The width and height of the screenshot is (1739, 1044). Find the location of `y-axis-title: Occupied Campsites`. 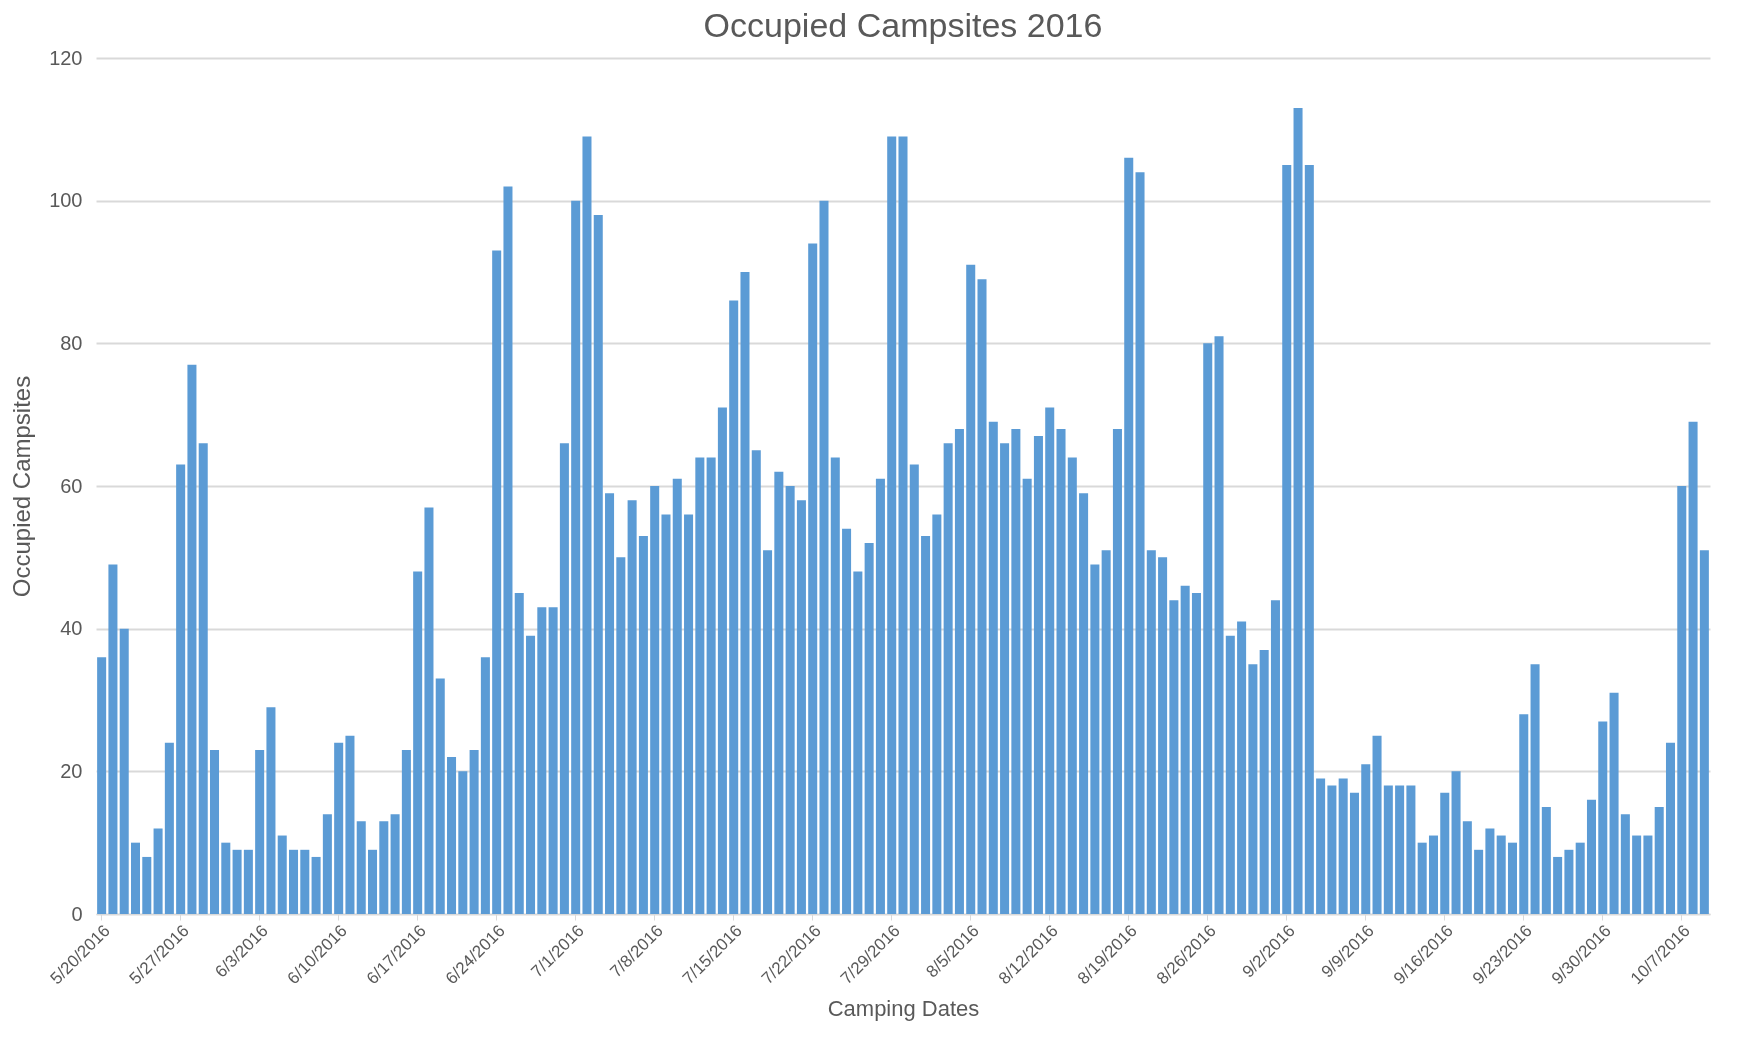

y-axis-title: Occupied Campsites is located at coordinates (22, 486).